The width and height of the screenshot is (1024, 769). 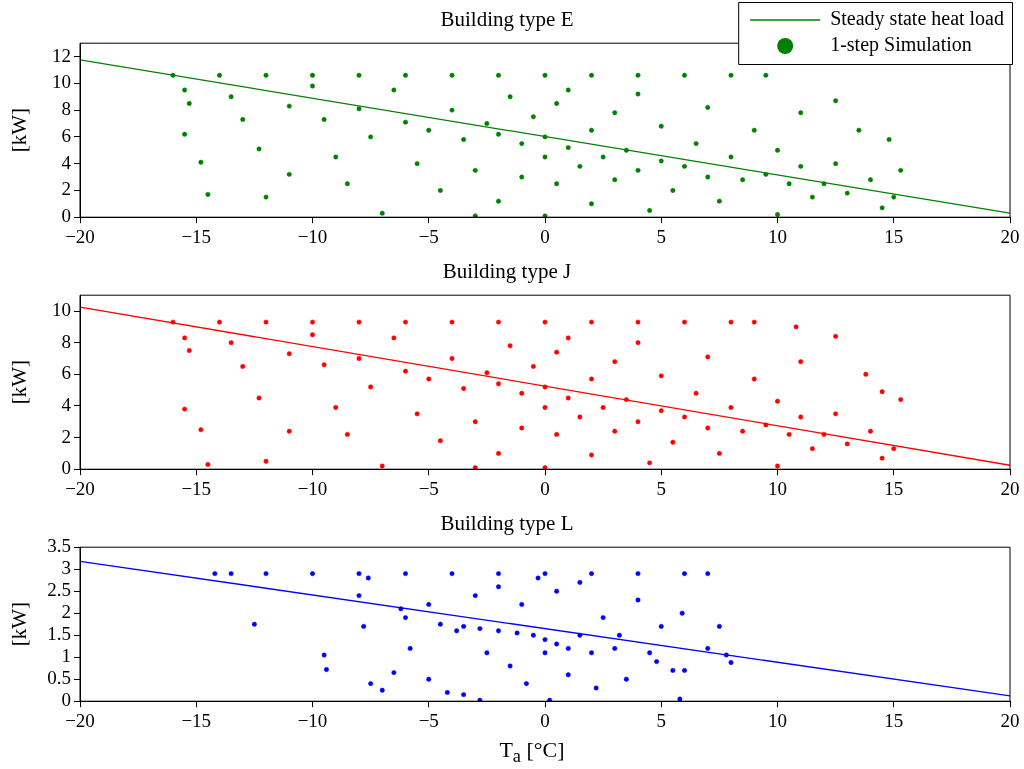 What do you see at coordinates (917, 19) in the screenshot?
I see `legend-label: Steady state heat load` at bounding box center [917, 19].